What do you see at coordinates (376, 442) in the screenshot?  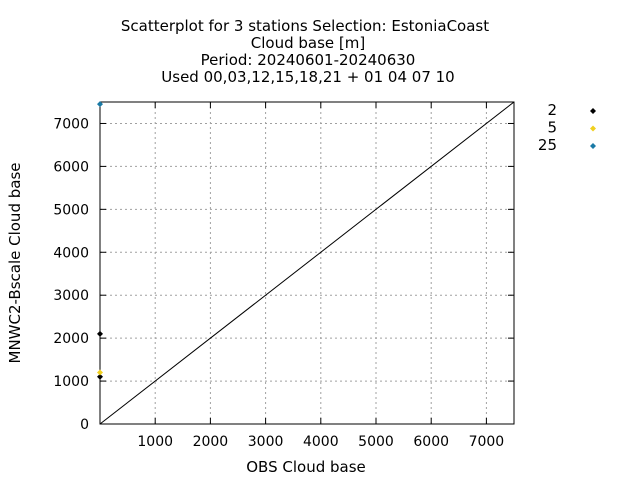 I see `x-tick-label: 5000` at bounding box center [376, 442].